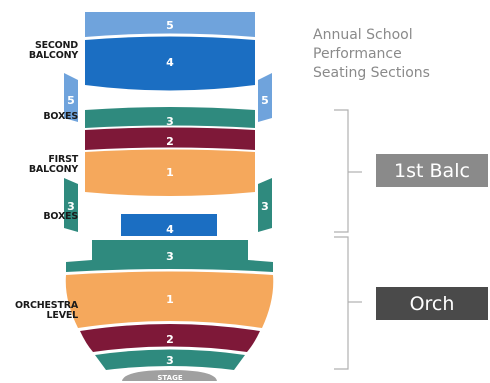  Describe the element at coordinates (348, 171) in the screenshot. I see `bracket-first-balcony` at that location.